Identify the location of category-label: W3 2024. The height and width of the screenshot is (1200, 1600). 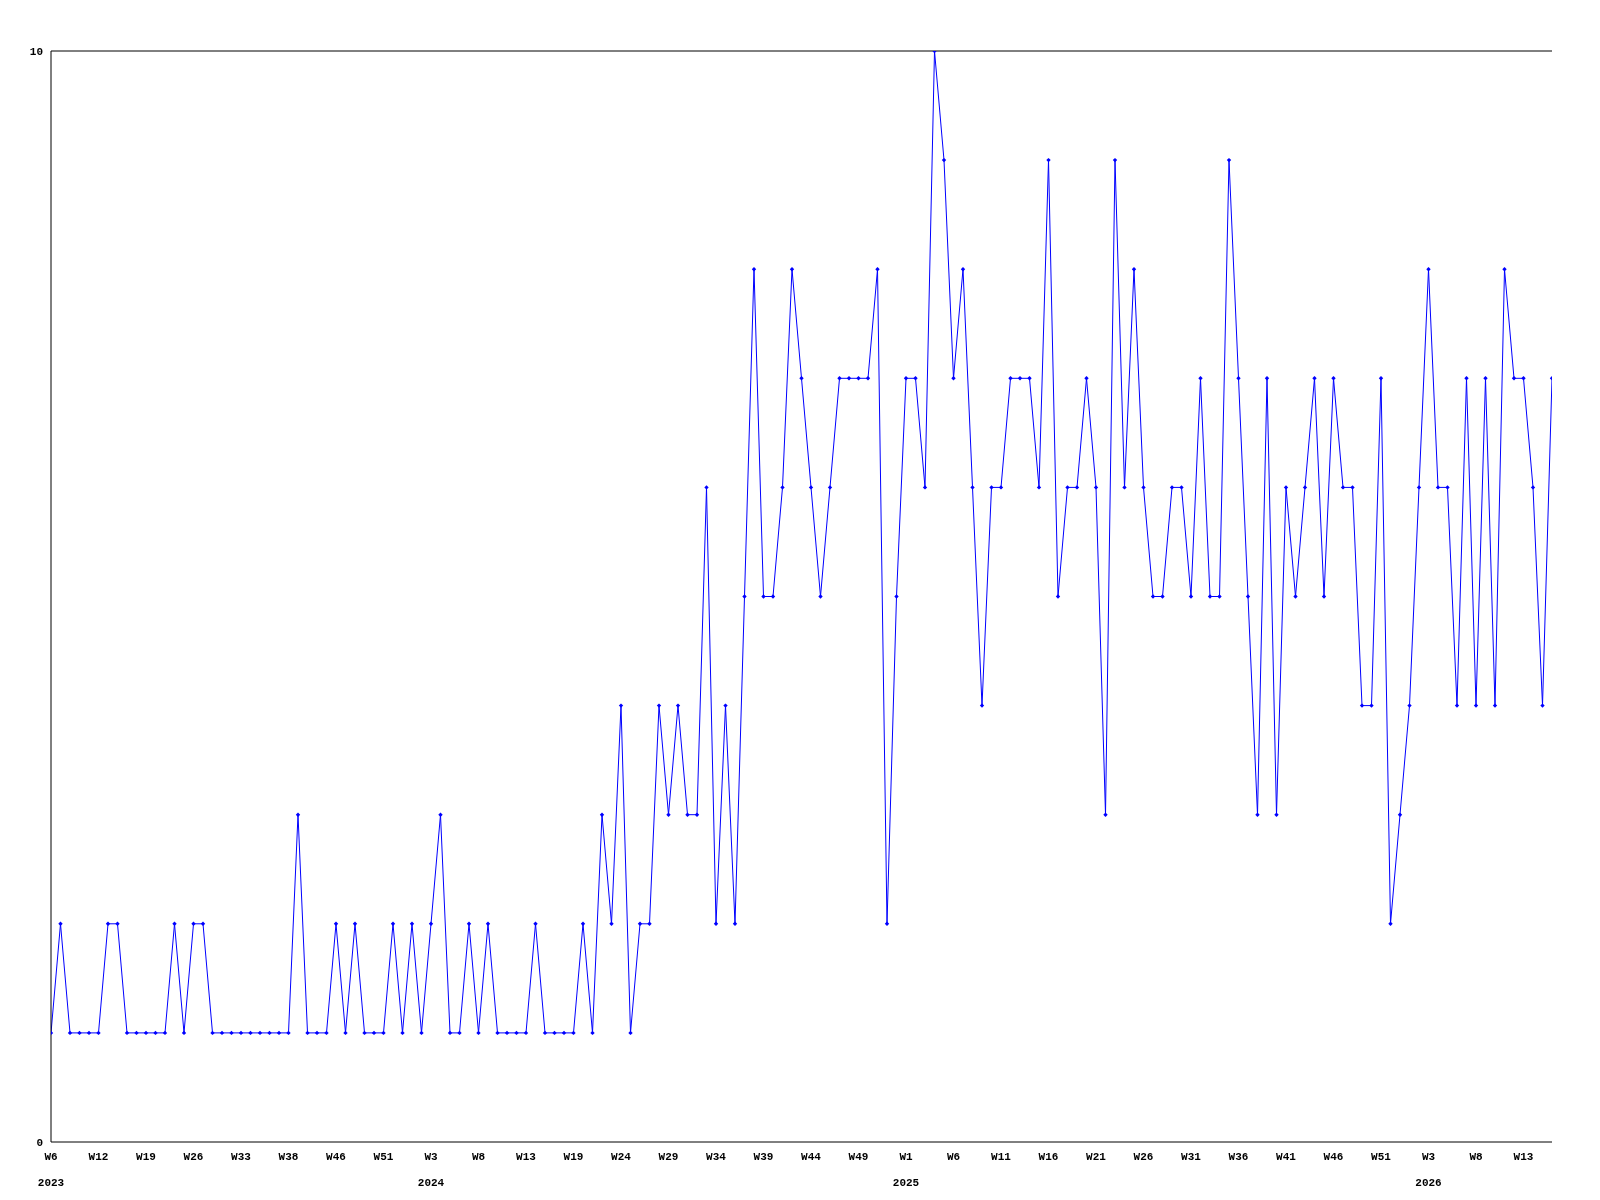
(431, 1170).